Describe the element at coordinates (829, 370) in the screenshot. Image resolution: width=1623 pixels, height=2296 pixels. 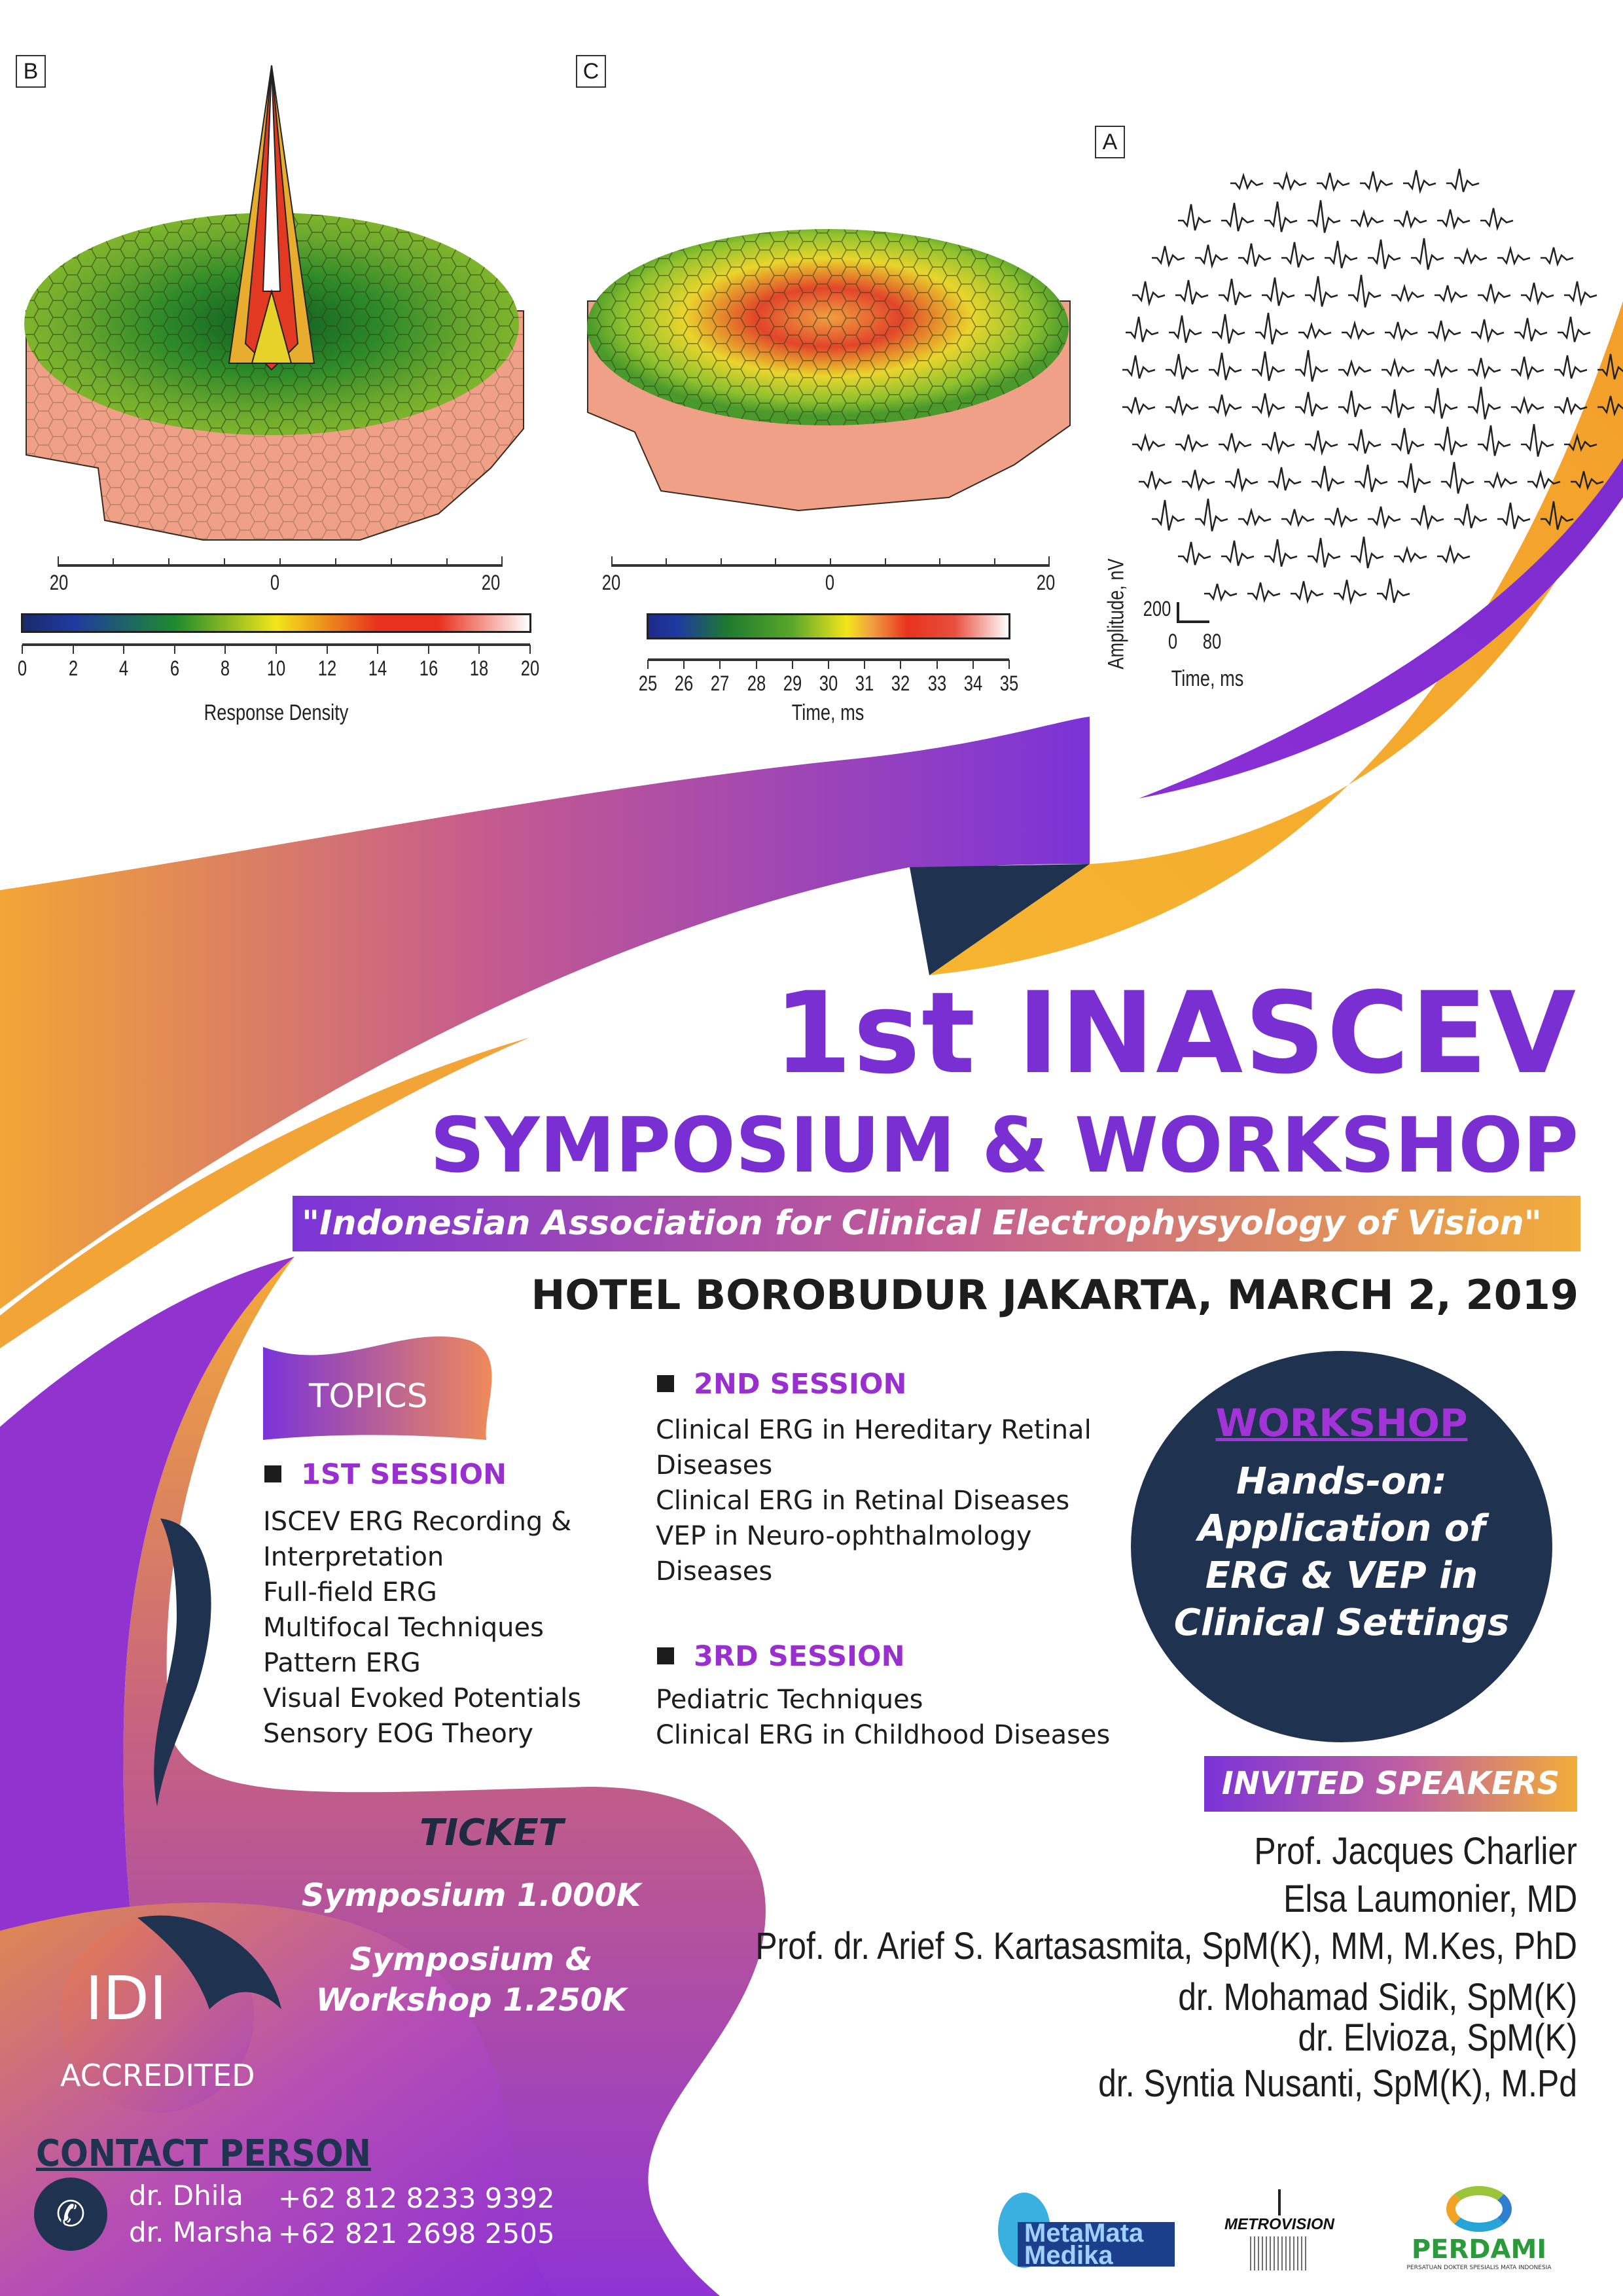
I see `chart-c-surface` at that location.